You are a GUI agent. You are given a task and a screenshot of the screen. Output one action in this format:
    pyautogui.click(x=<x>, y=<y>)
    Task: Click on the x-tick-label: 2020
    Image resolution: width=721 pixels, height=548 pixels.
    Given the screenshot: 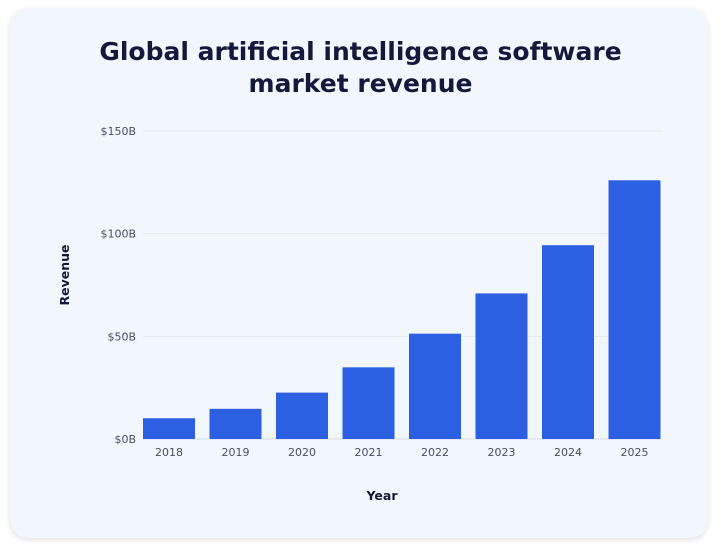 What is the action you would take?
    pyautogui.click(x=302, y=452)
    